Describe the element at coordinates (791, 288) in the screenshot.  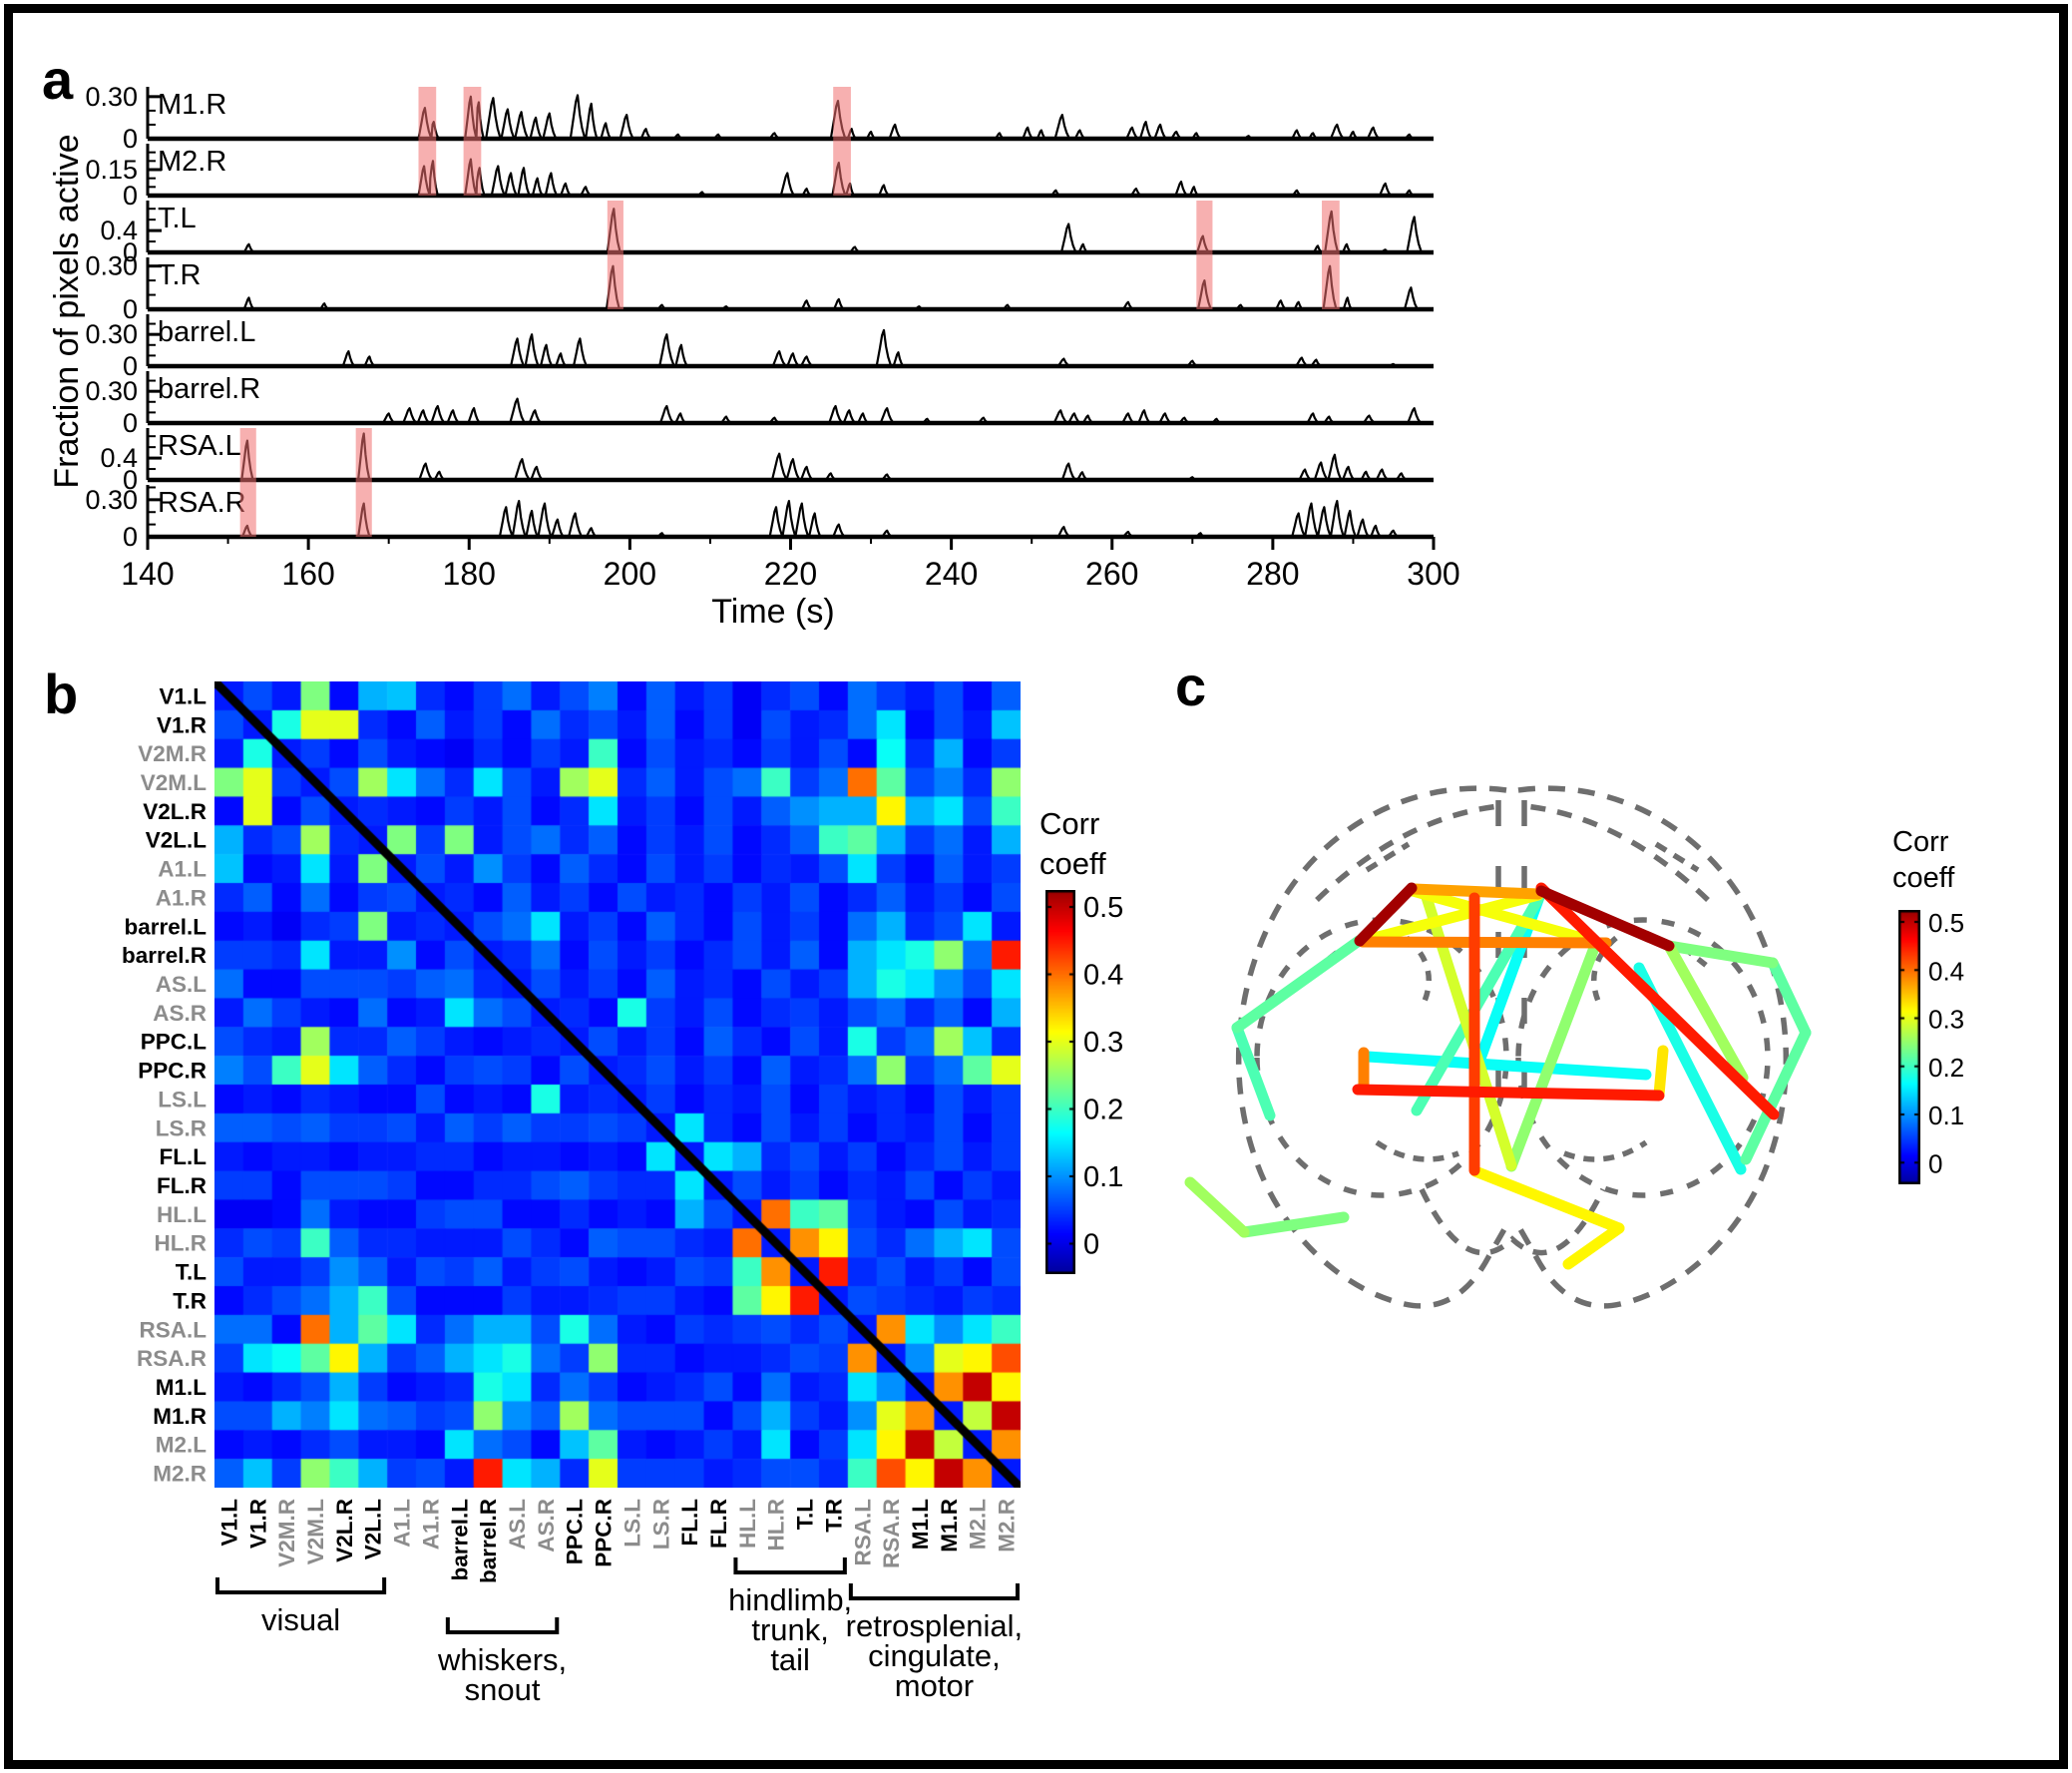
I see `trace-T.R` at that location.